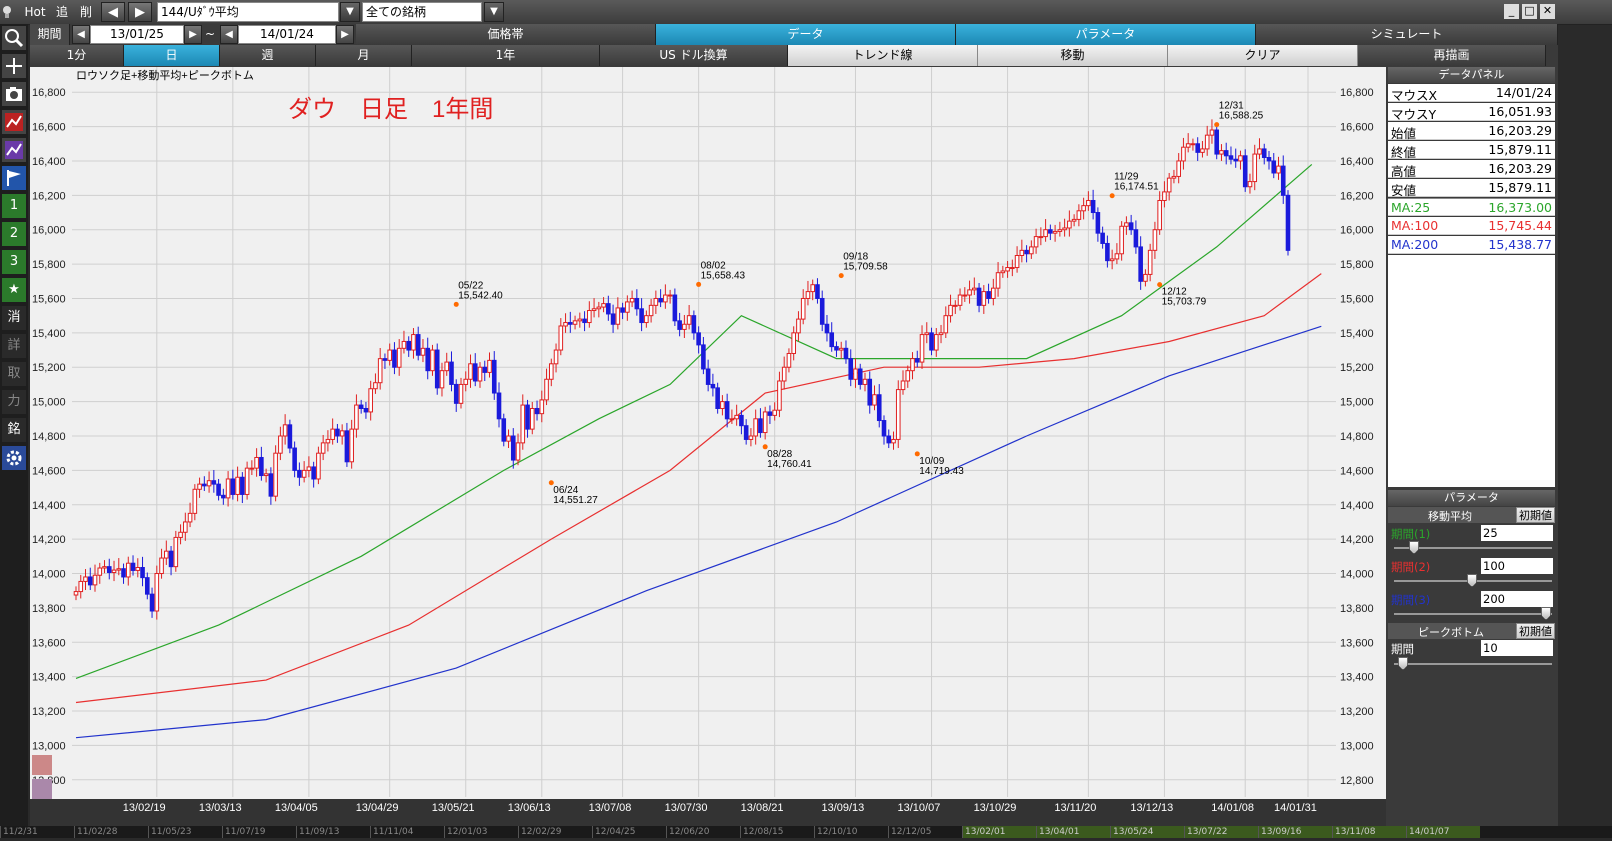  I want to click on ma-title: 移動平均, so click(1450, 516).